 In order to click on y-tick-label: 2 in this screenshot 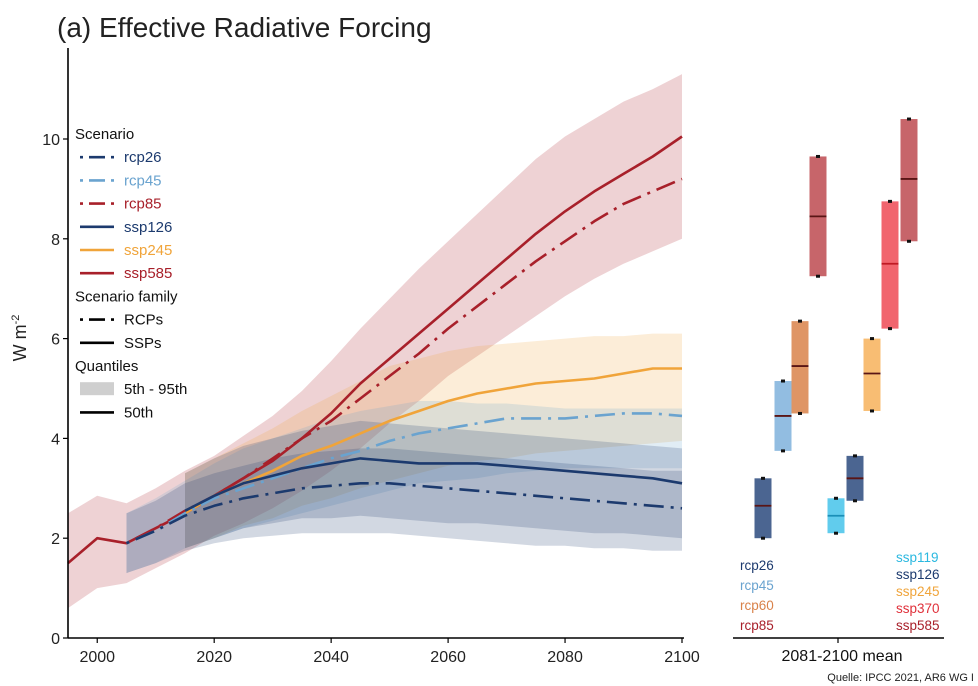, I will do `click(55, 539)`.